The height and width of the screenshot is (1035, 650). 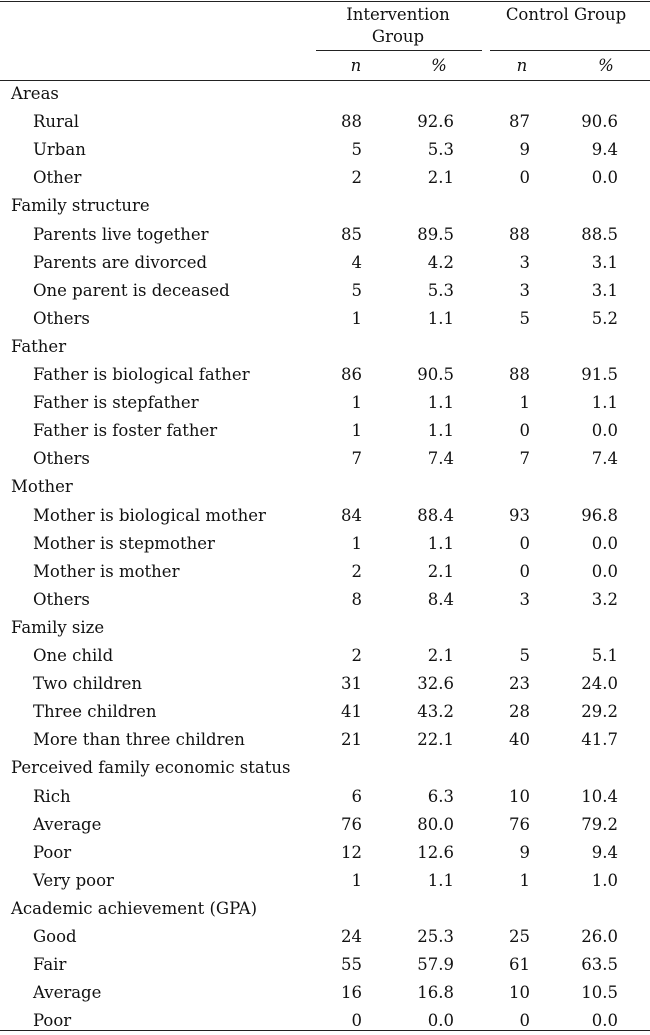 What do you see at coordinates (599, 515) in the screenshot?
I see `control-pct-cell: 96.8` at bounding box center [599, 515].